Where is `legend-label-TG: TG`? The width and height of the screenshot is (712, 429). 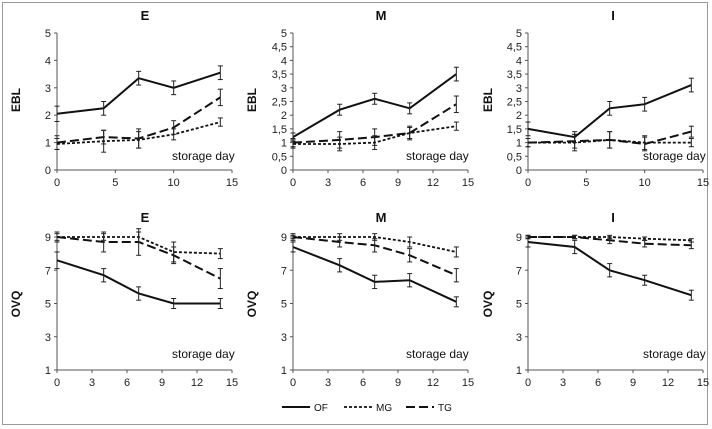
legend-label-TG: TG is located at coordinates (445, 408).